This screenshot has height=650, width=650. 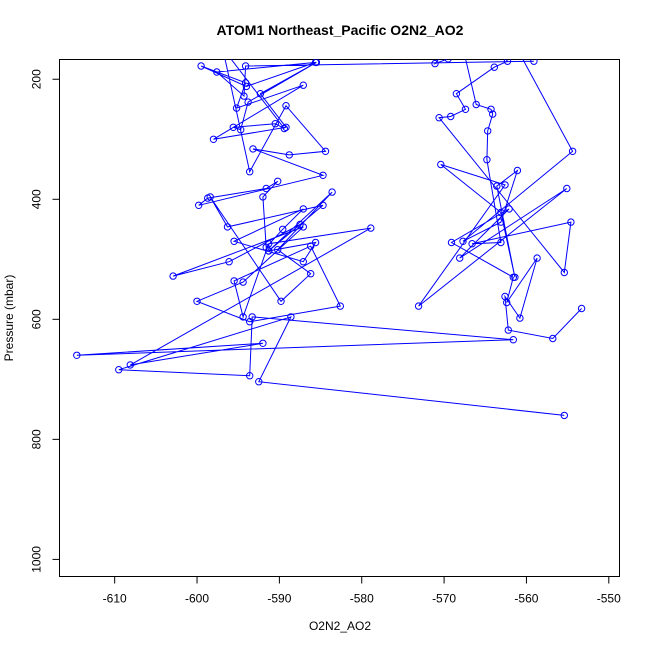 I want to click on x-axis: -610 -600 -590 -580 -570 -560 -550, so click(x=362, y=591).